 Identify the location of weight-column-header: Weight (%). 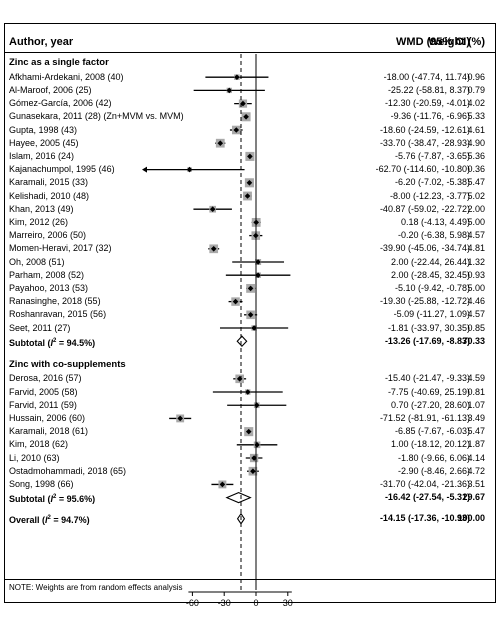
(456, 42).